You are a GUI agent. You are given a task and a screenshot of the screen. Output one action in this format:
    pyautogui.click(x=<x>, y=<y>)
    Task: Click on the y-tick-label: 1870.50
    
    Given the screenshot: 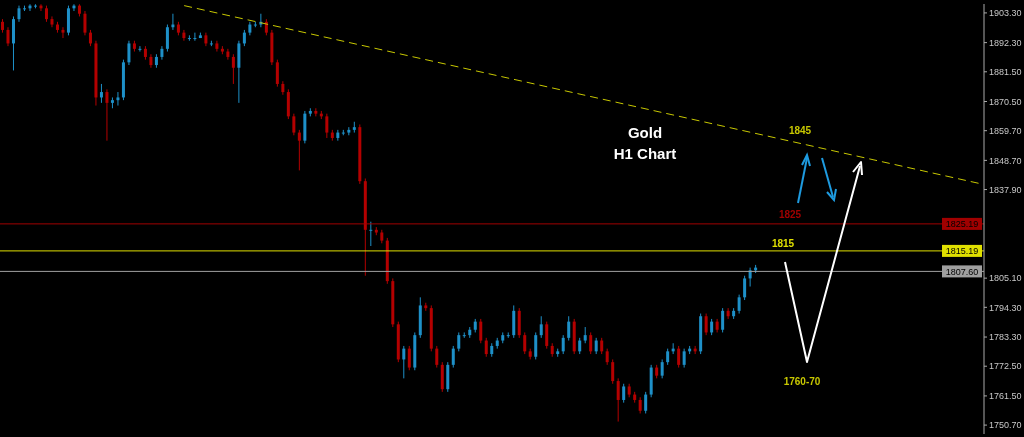 What is the action you would take?
    pyautogui.click(x=1005, y=101)
    